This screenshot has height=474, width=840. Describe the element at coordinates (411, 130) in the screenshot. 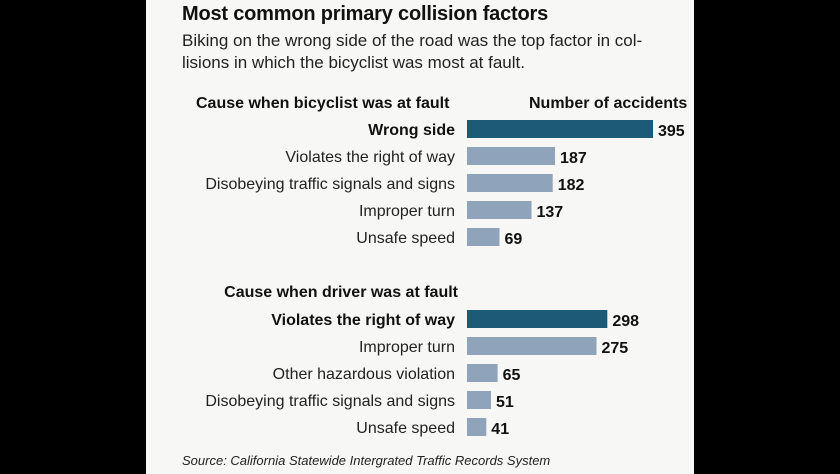

I see `category-label: Wrong side` at that location.